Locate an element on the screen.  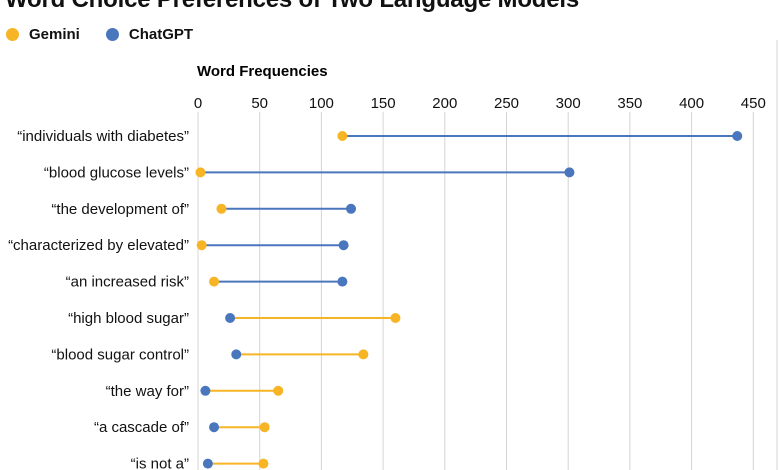
x-tick-label: 0 is located at coordinates (198, 103).